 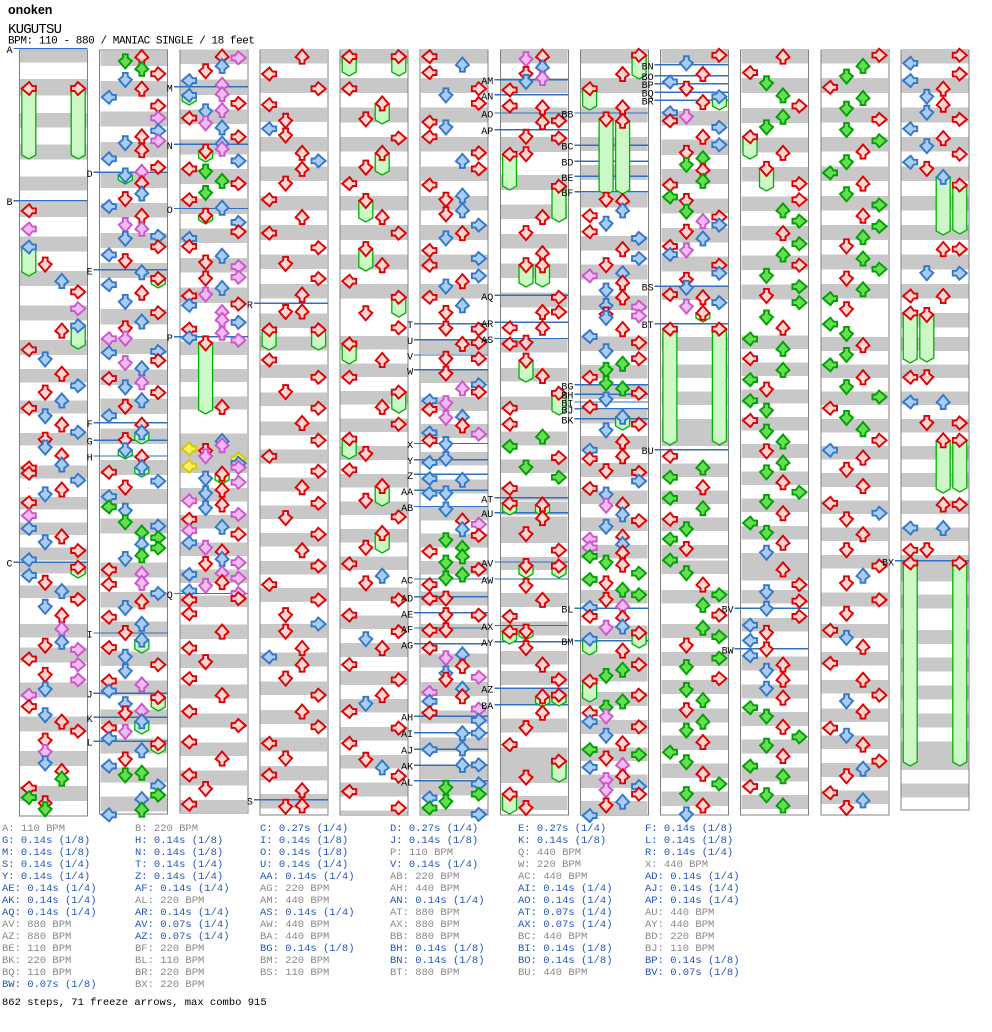 What do you see at coordinates (487, 565) in the screenshot?
I see `svg-text: AV` at bounding box center [487, 565].